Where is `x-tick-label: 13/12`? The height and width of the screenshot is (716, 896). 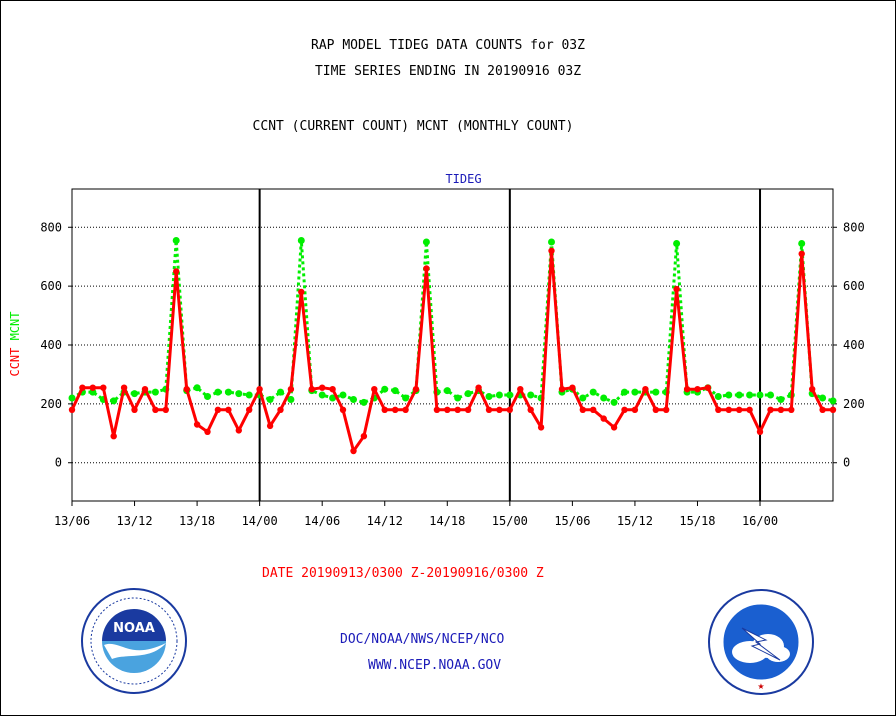 x-tick-label: 13/12 is located at coordinates (134, 521).